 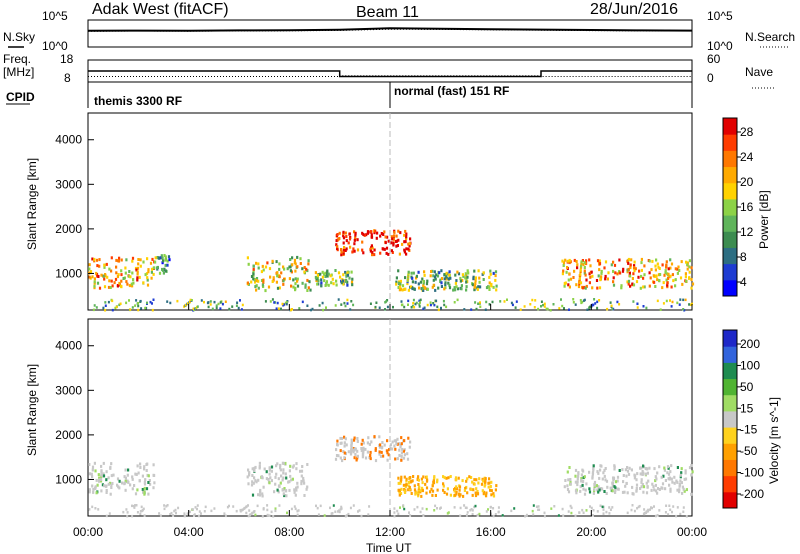 What do you see at coordinates (399, 31) in the screenshot?
I see `nsky-panel: N.Sky 10^5 10^0 10^5 10^0 N.Search` at bounding box center [399, 31].